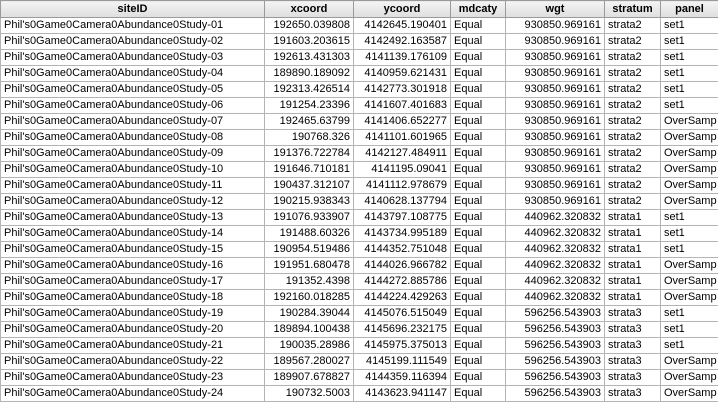  What do you see at coordinates (309, 377) in the screenshot?
I see `cell-xcoord: 189907.678827` at bounding box center [309, 377].